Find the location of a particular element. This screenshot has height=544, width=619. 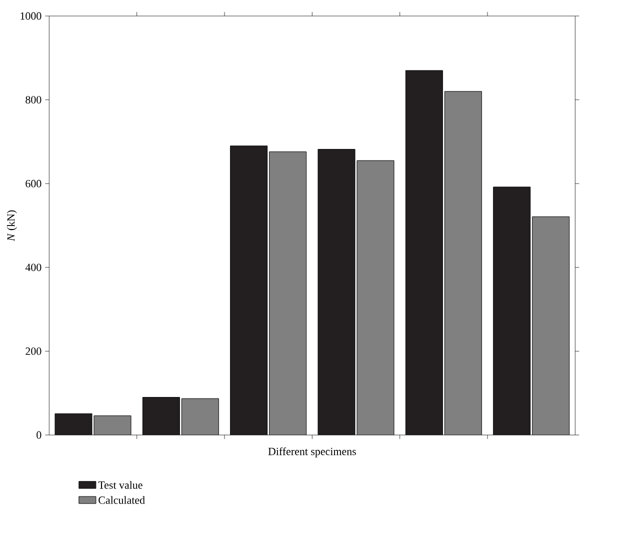

y-tick-label: 0 is located at coordinates (39, 435).